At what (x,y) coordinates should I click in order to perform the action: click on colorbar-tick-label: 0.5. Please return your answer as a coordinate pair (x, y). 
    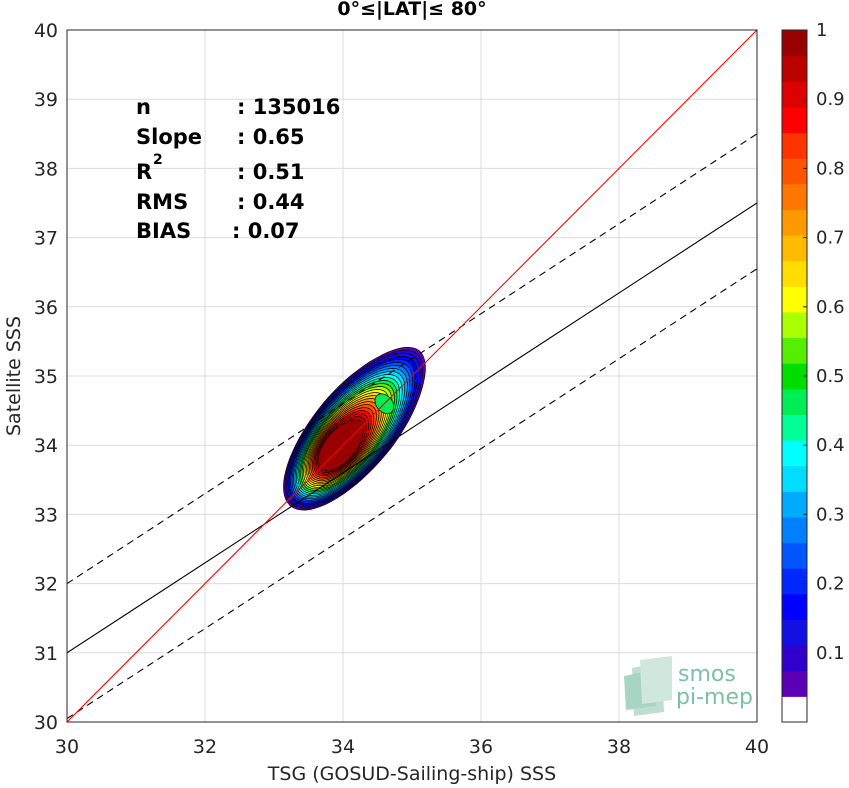
    Looking at the image, I should click on (830, 376).